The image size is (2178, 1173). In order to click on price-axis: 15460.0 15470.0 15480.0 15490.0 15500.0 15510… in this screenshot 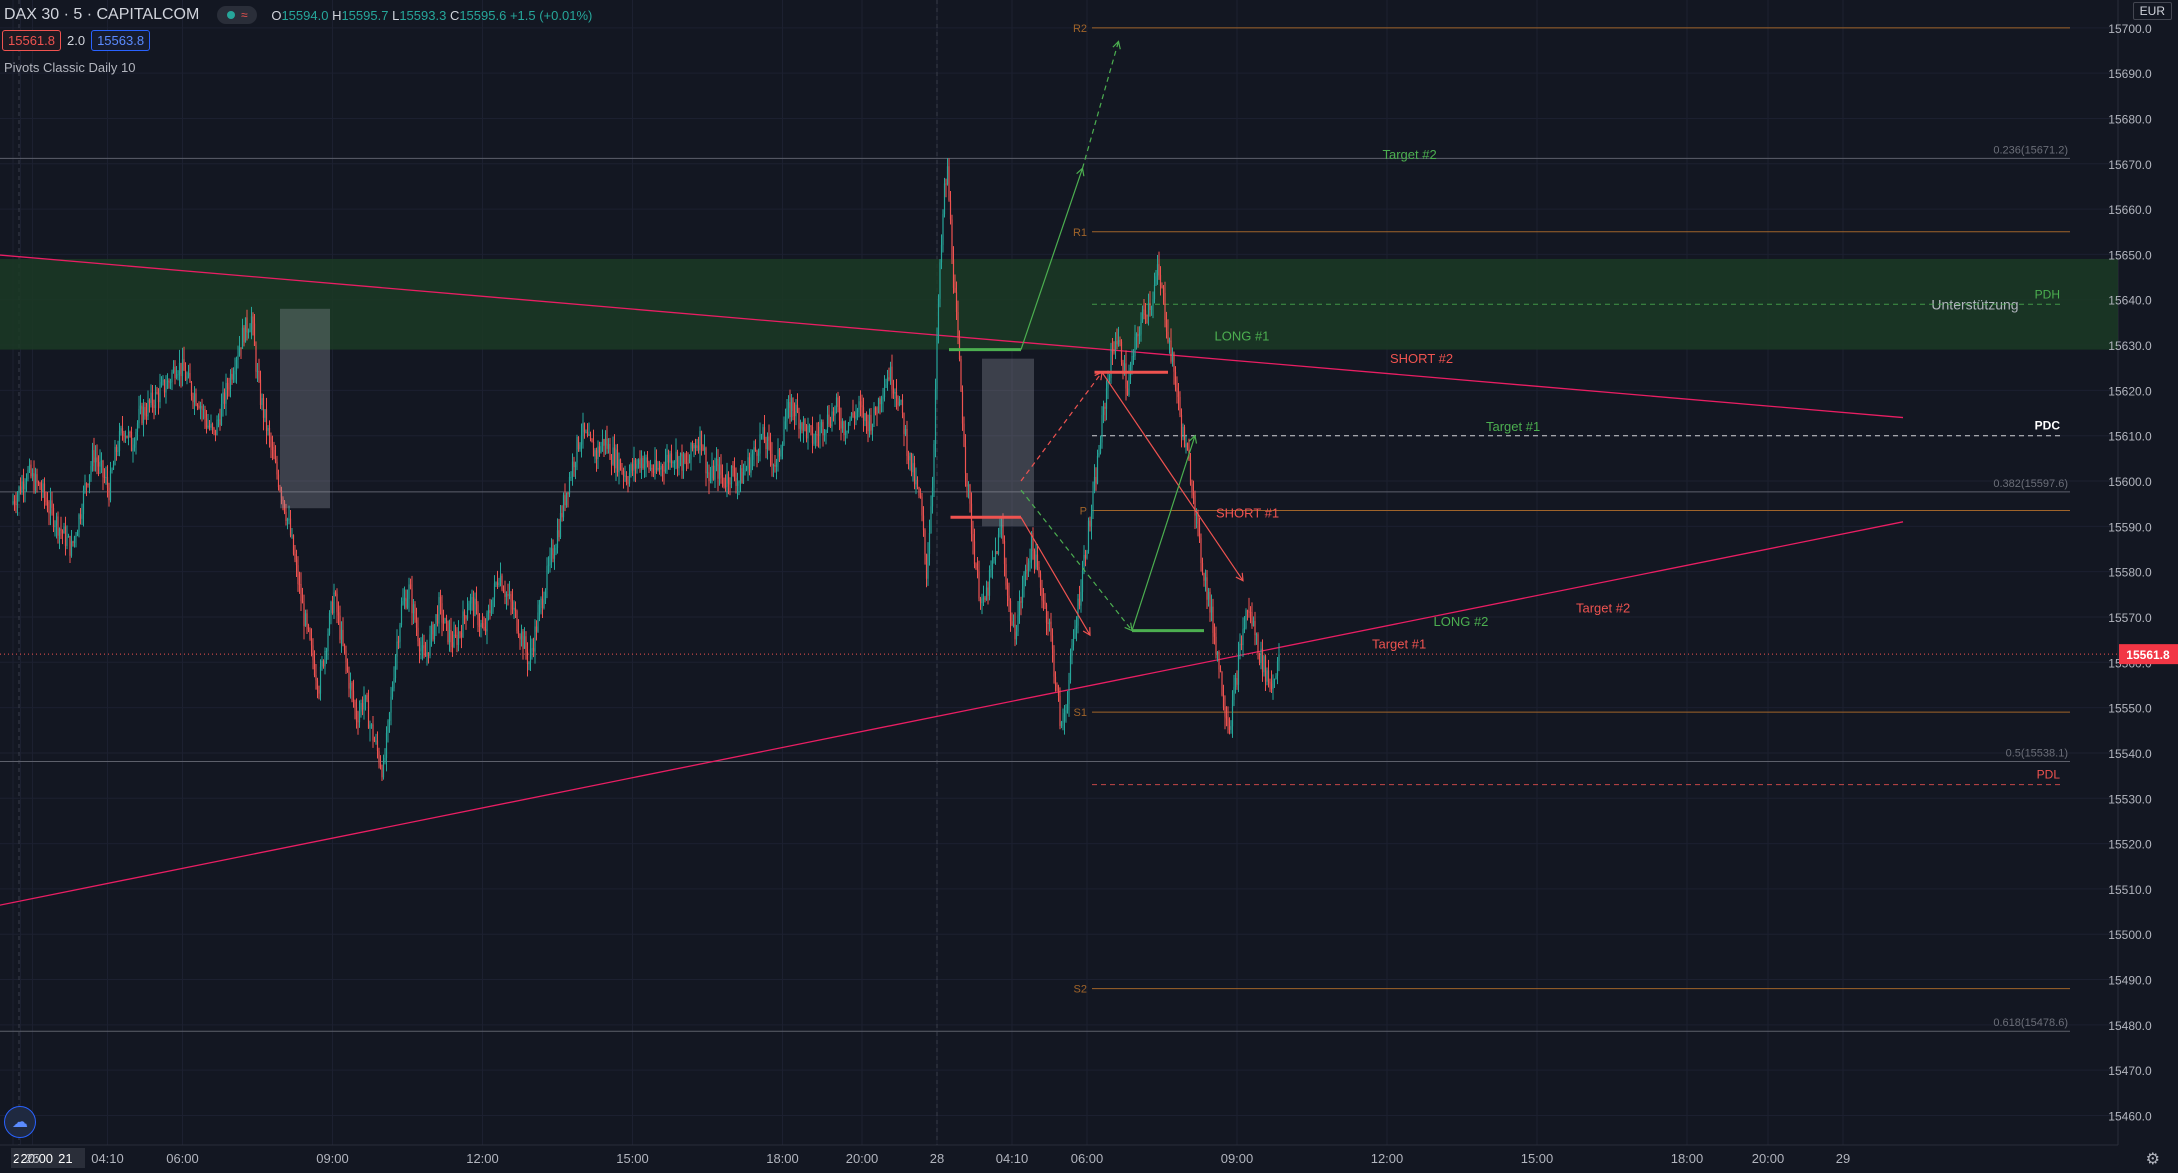, I will do `click(2143, 573)`.